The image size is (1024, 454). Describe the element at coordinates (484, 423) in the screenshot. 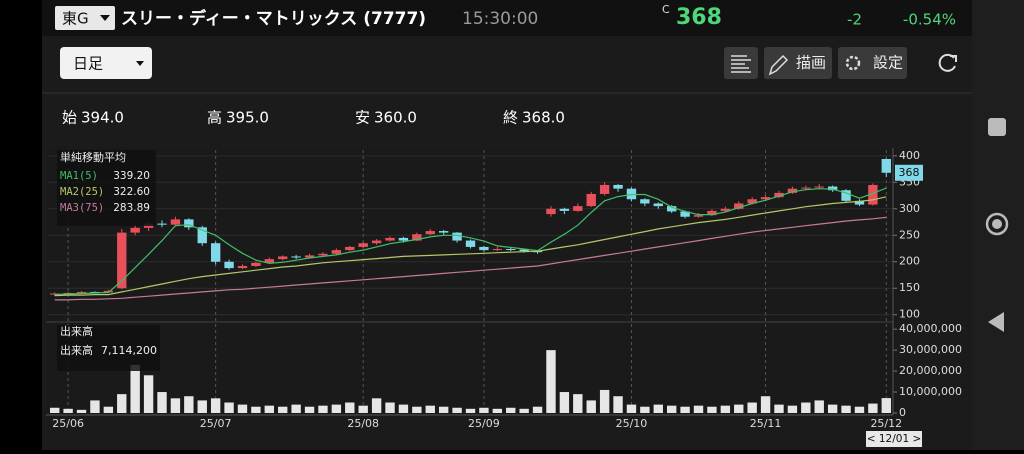

I see `x-tick-label: 25/09` at that location.